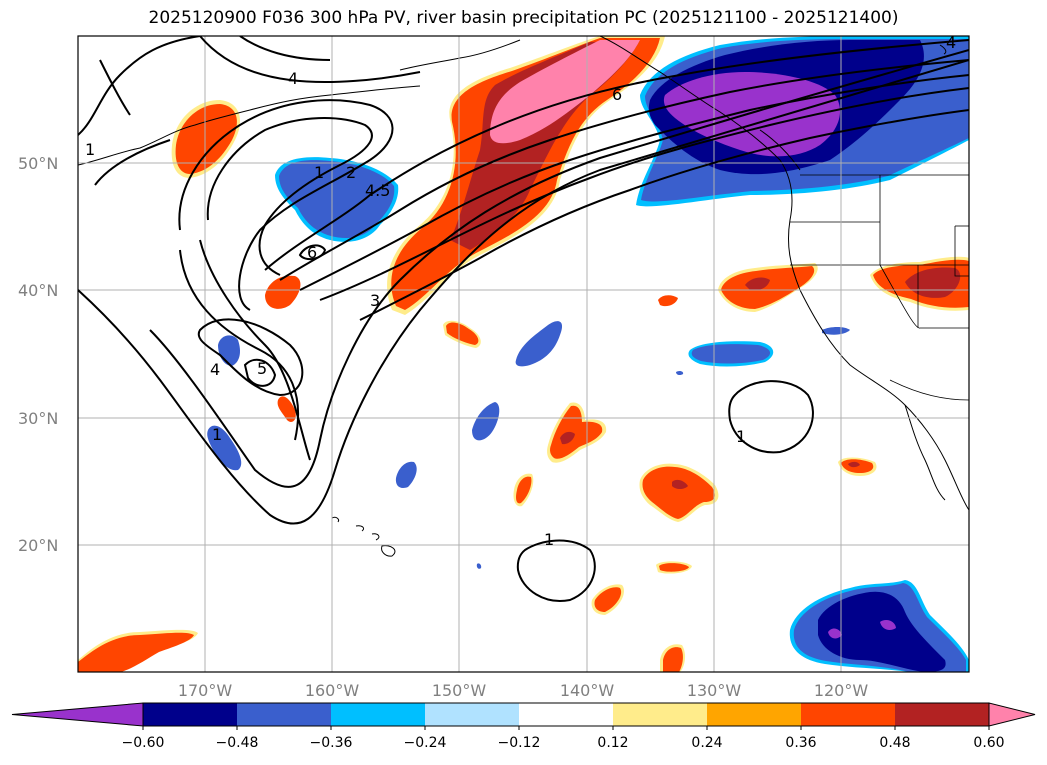  I want to click on political-borders, so click(879, 218).